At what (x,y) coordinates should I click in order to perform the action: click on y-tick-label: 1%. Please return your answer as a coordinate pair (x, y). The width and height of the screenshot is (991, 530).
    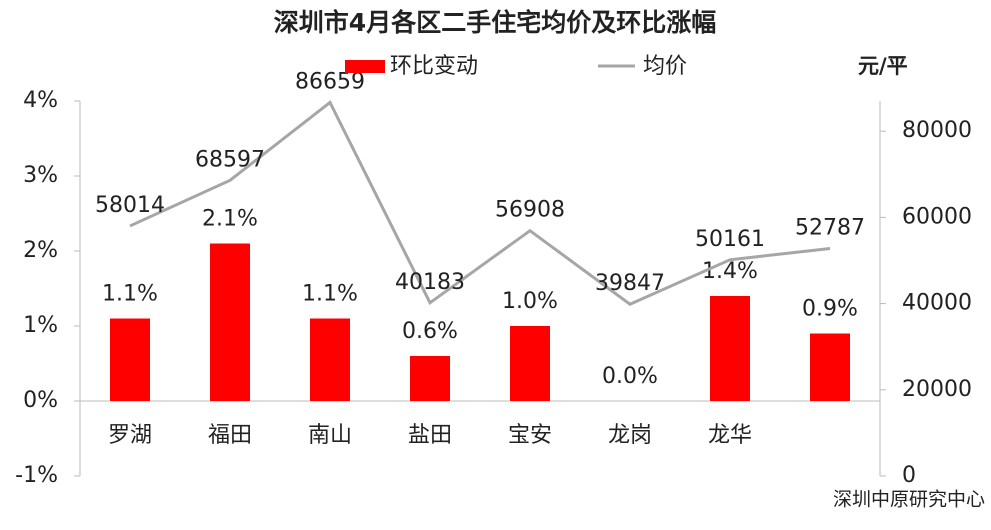
    Looking at the image, I should click on (40, 325).